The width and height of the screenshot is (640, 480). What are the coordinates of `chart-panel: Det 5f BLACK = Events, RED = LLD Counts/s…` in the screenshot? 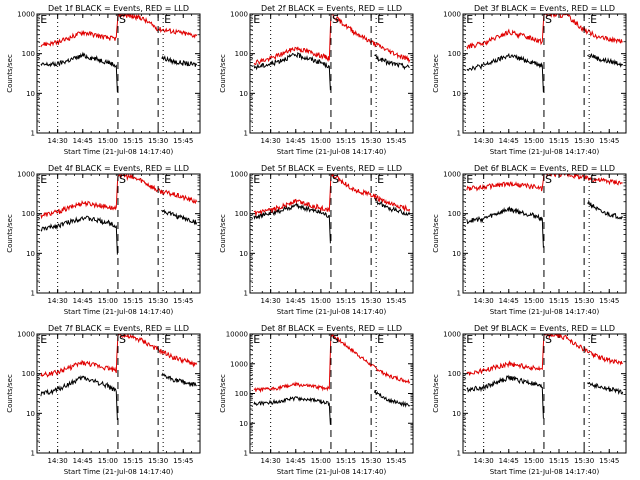 It's located at (316, 240).